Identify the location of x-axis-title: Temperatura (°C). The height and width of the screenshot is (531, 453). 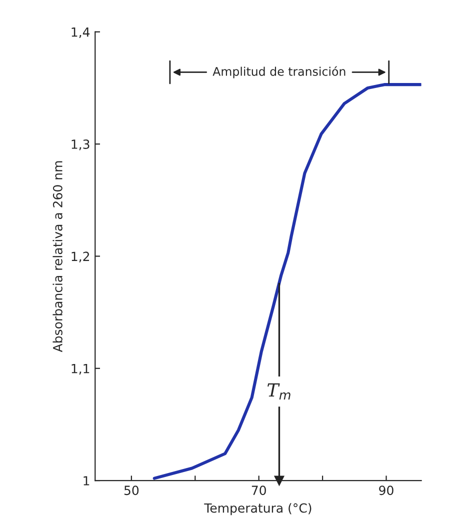
(258, 509).